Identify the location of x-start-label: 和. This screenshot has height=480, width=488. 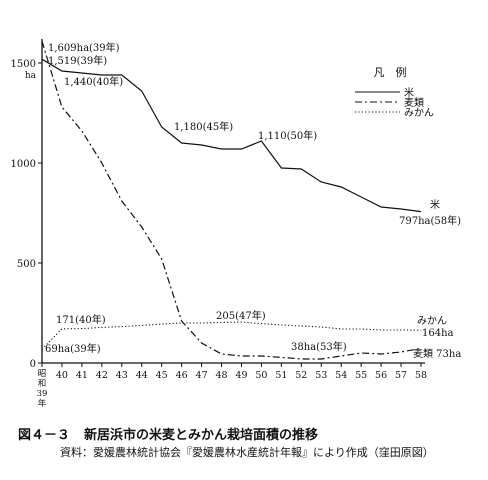
(42, 384).